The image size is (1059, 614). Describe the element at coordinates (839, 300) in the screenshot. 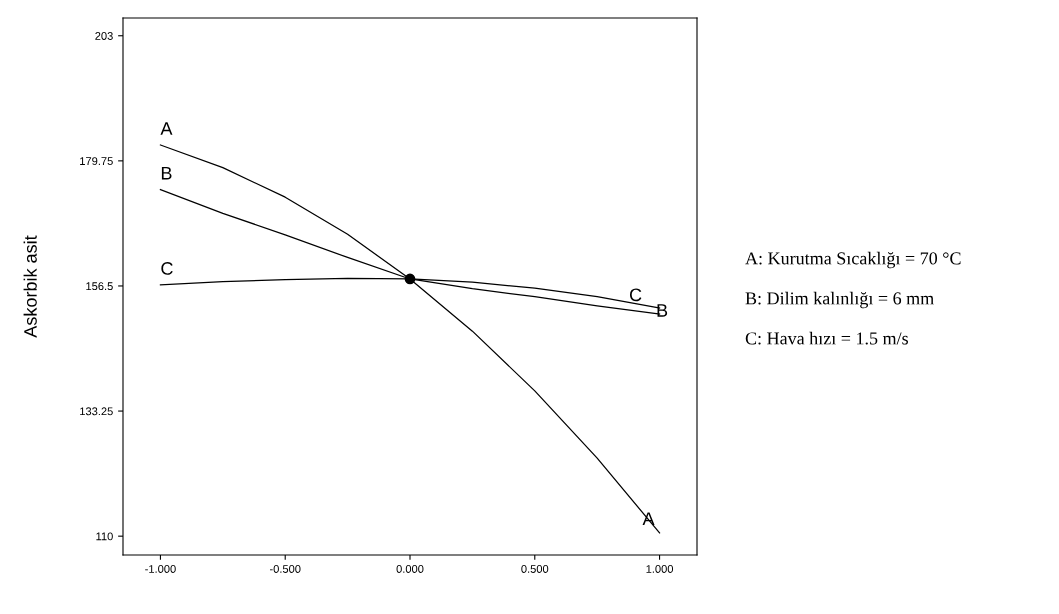

I see `text: B: Dilim kalınlığı = 6 mm` at that location.